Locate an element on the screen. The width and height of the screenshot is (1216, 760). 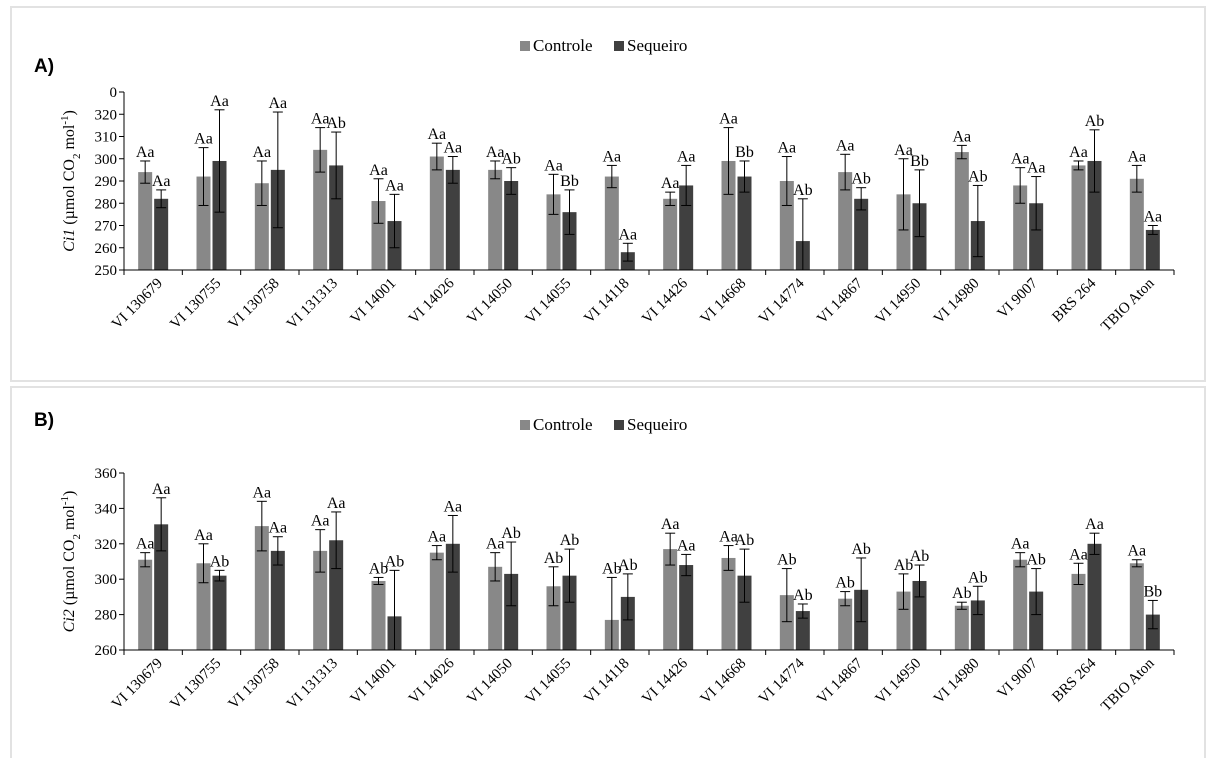
x-tick-label: VI 9007 is located at coordinates (1018, 298).